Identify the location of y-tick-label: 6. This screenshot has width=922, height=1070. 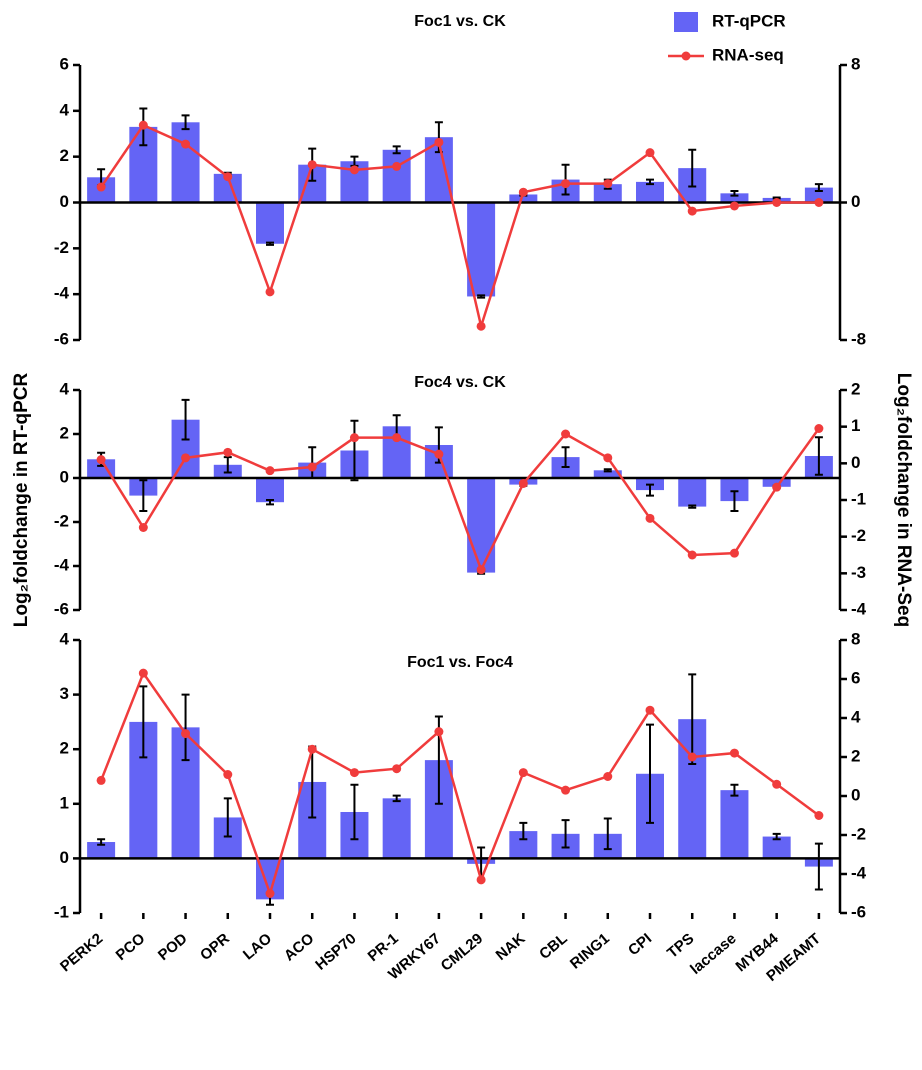
(64, 63).